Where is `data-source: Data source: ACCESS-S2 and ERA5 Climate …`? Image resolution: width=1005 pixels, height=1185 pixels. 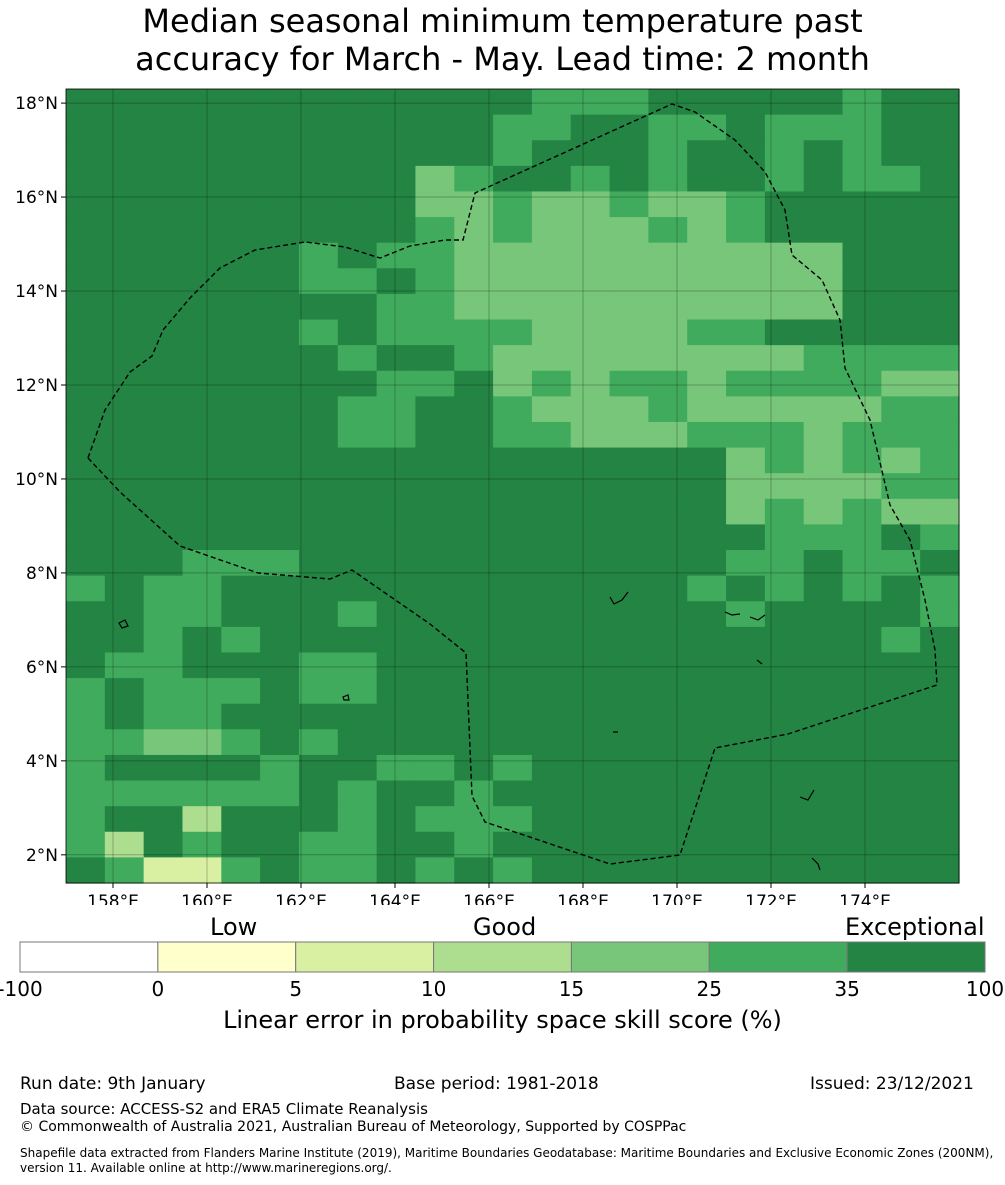 data-source: Data source: ACCESS-S2 and ERA5 Climate … is located at coordinates (224, 1109).